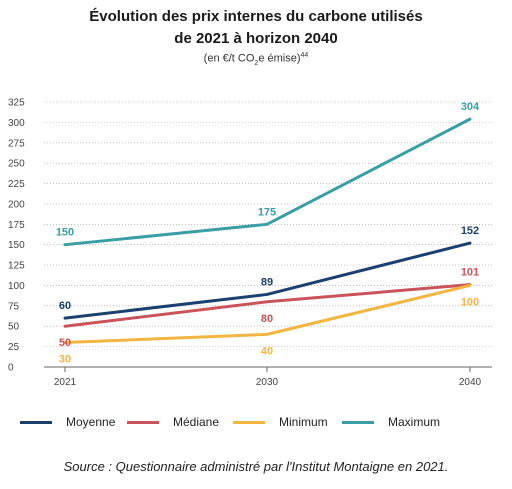 The height and width of the screenshot is (489, 512). I want to click on chart-subtitle: (en €/t CO2e émise)44, so click(256, 59).